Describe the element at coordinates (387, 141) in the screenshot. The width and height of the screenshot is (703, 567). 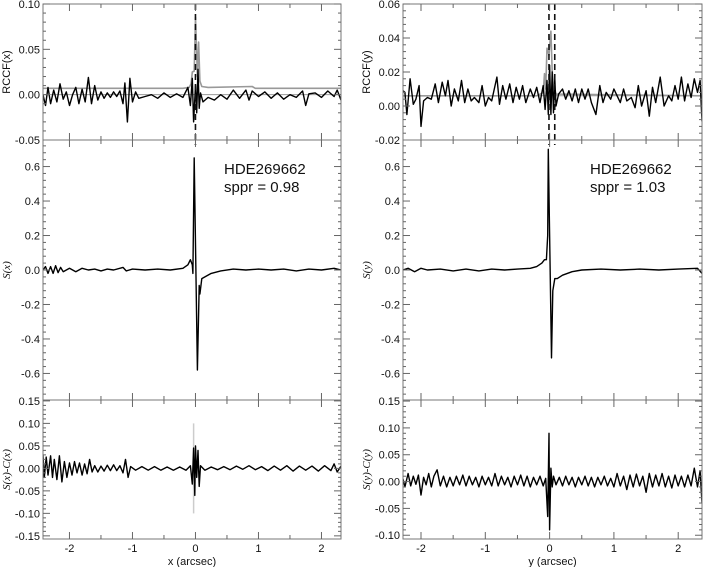
I see `y-tick-label: -0.02` at that location.